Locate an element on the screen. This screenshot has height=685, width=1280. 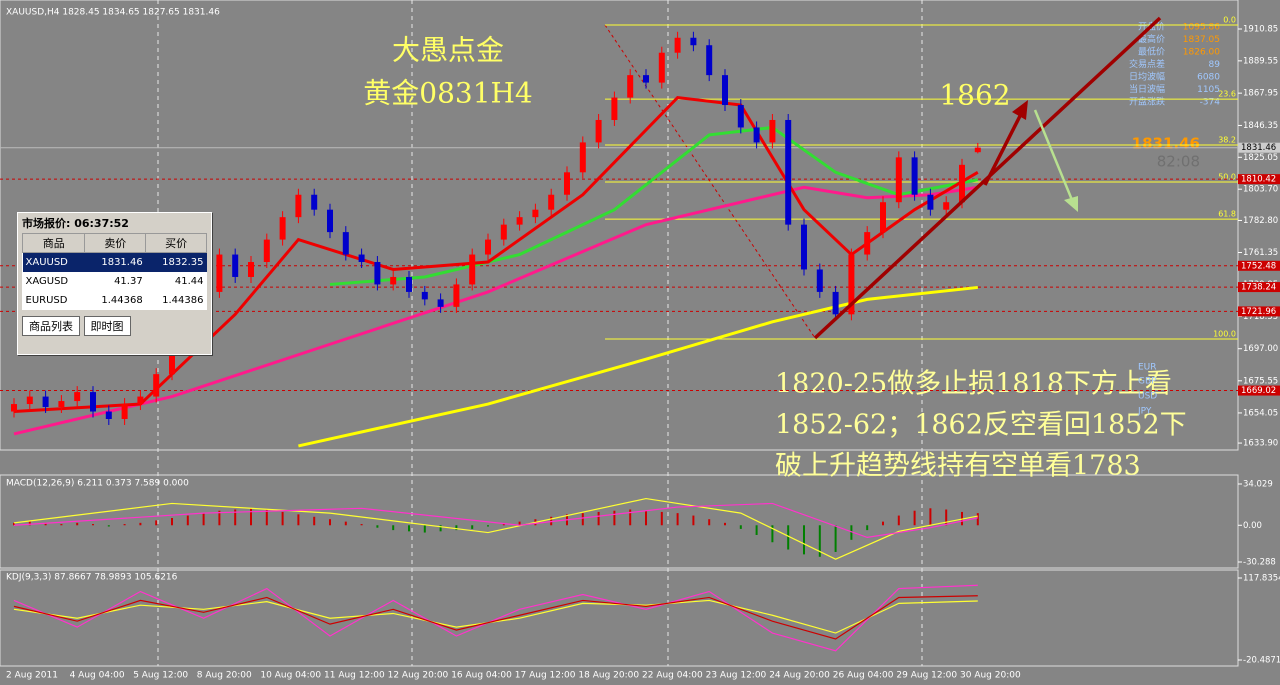
indicator-line is located at coordinates (495, 520).